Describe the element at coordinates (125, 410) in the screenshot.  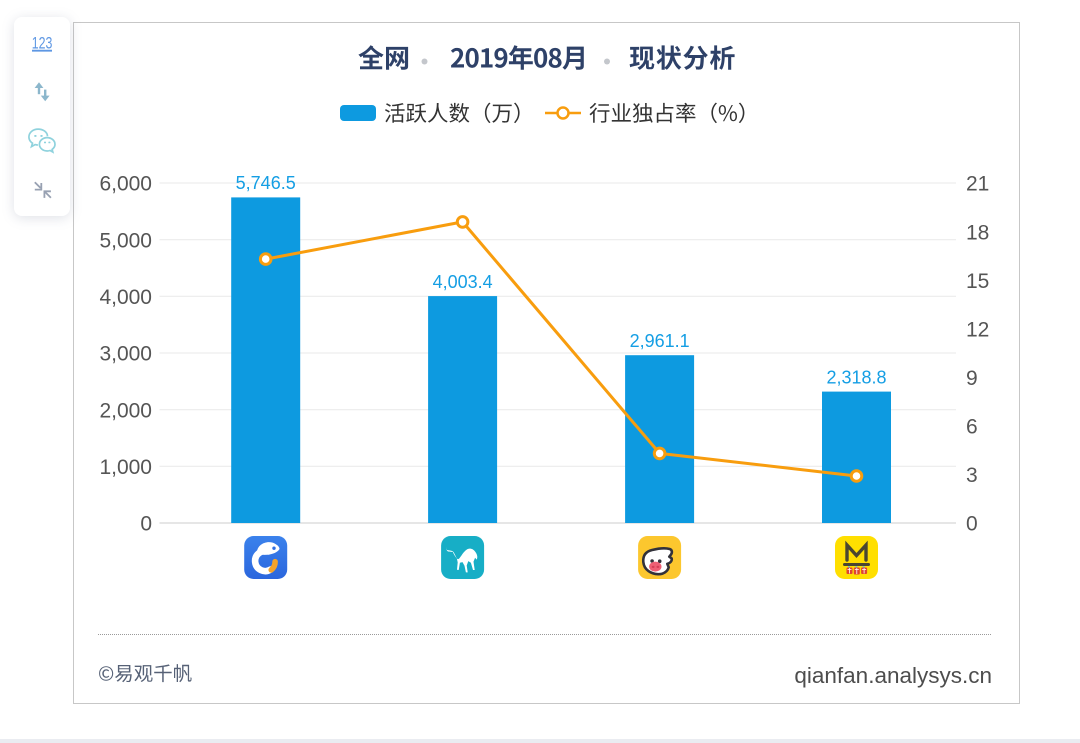
I see `svg-text: 2,000` at that location.